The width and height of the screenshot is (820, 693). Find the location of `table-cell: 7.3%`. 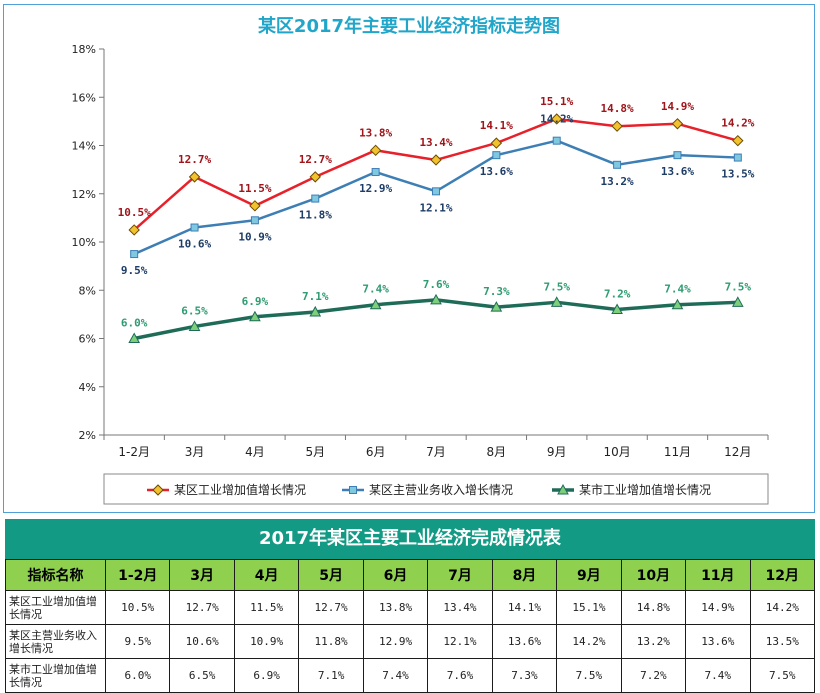

table-cell: 7.3% is located at coordinates (524, 675).